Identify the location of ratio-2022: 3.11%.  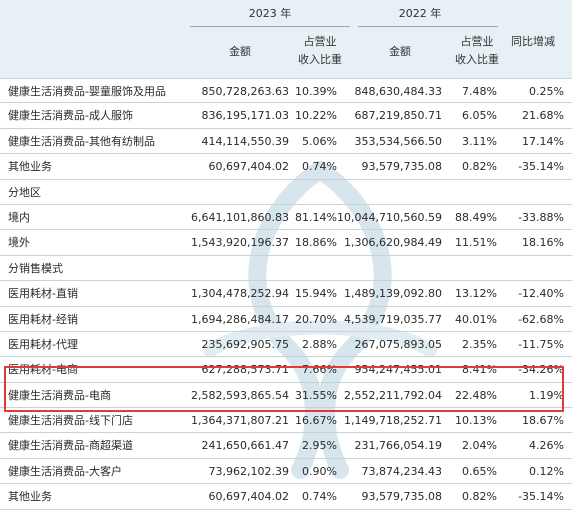
(479, 141).